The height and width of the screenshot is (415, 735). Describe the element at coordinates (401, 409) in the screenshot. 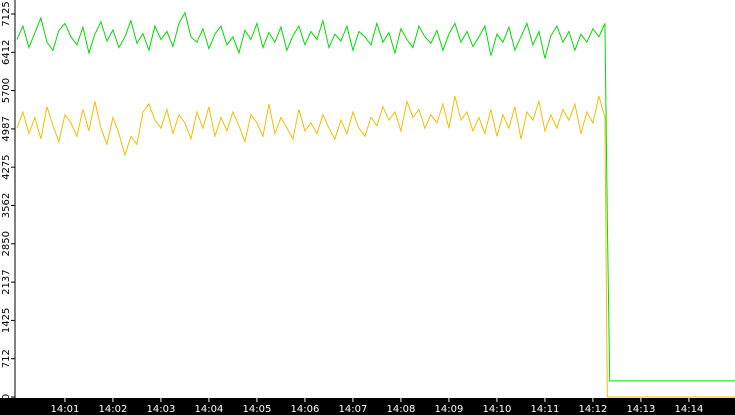

I see `x-tick-label: 14:08` at that location.